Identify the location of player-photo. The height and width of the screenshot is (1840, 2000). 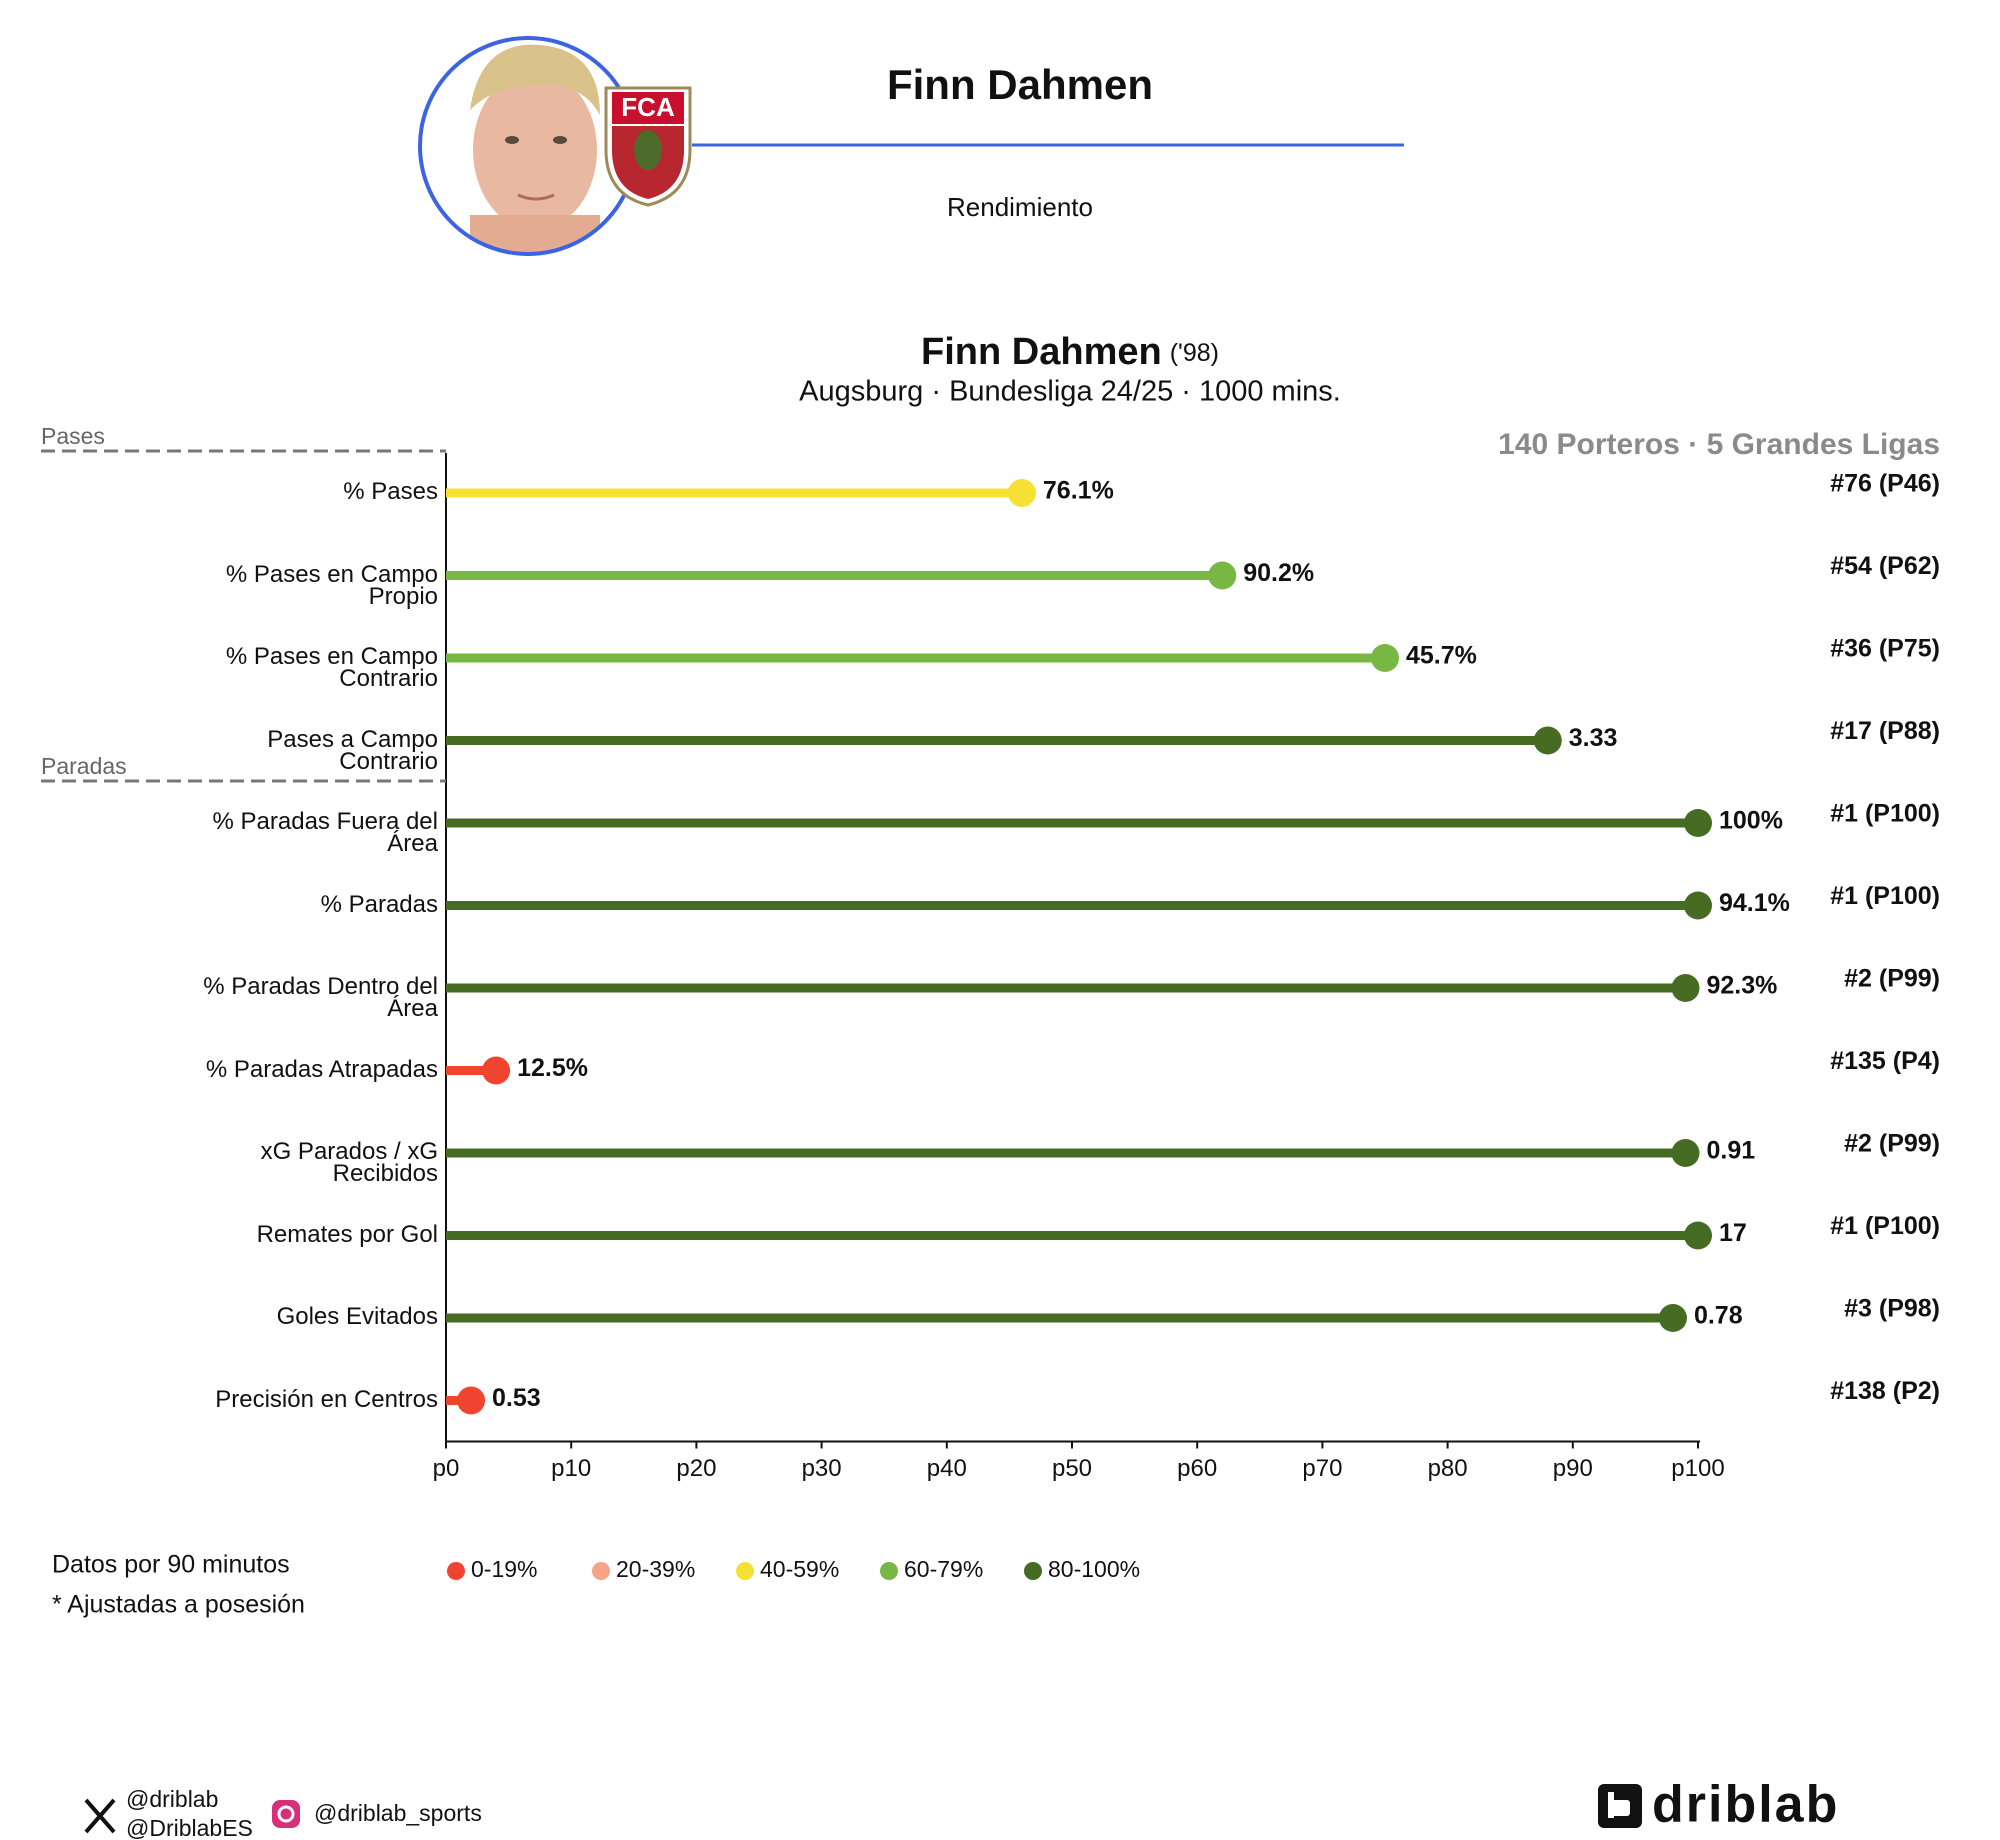
(528, 146).